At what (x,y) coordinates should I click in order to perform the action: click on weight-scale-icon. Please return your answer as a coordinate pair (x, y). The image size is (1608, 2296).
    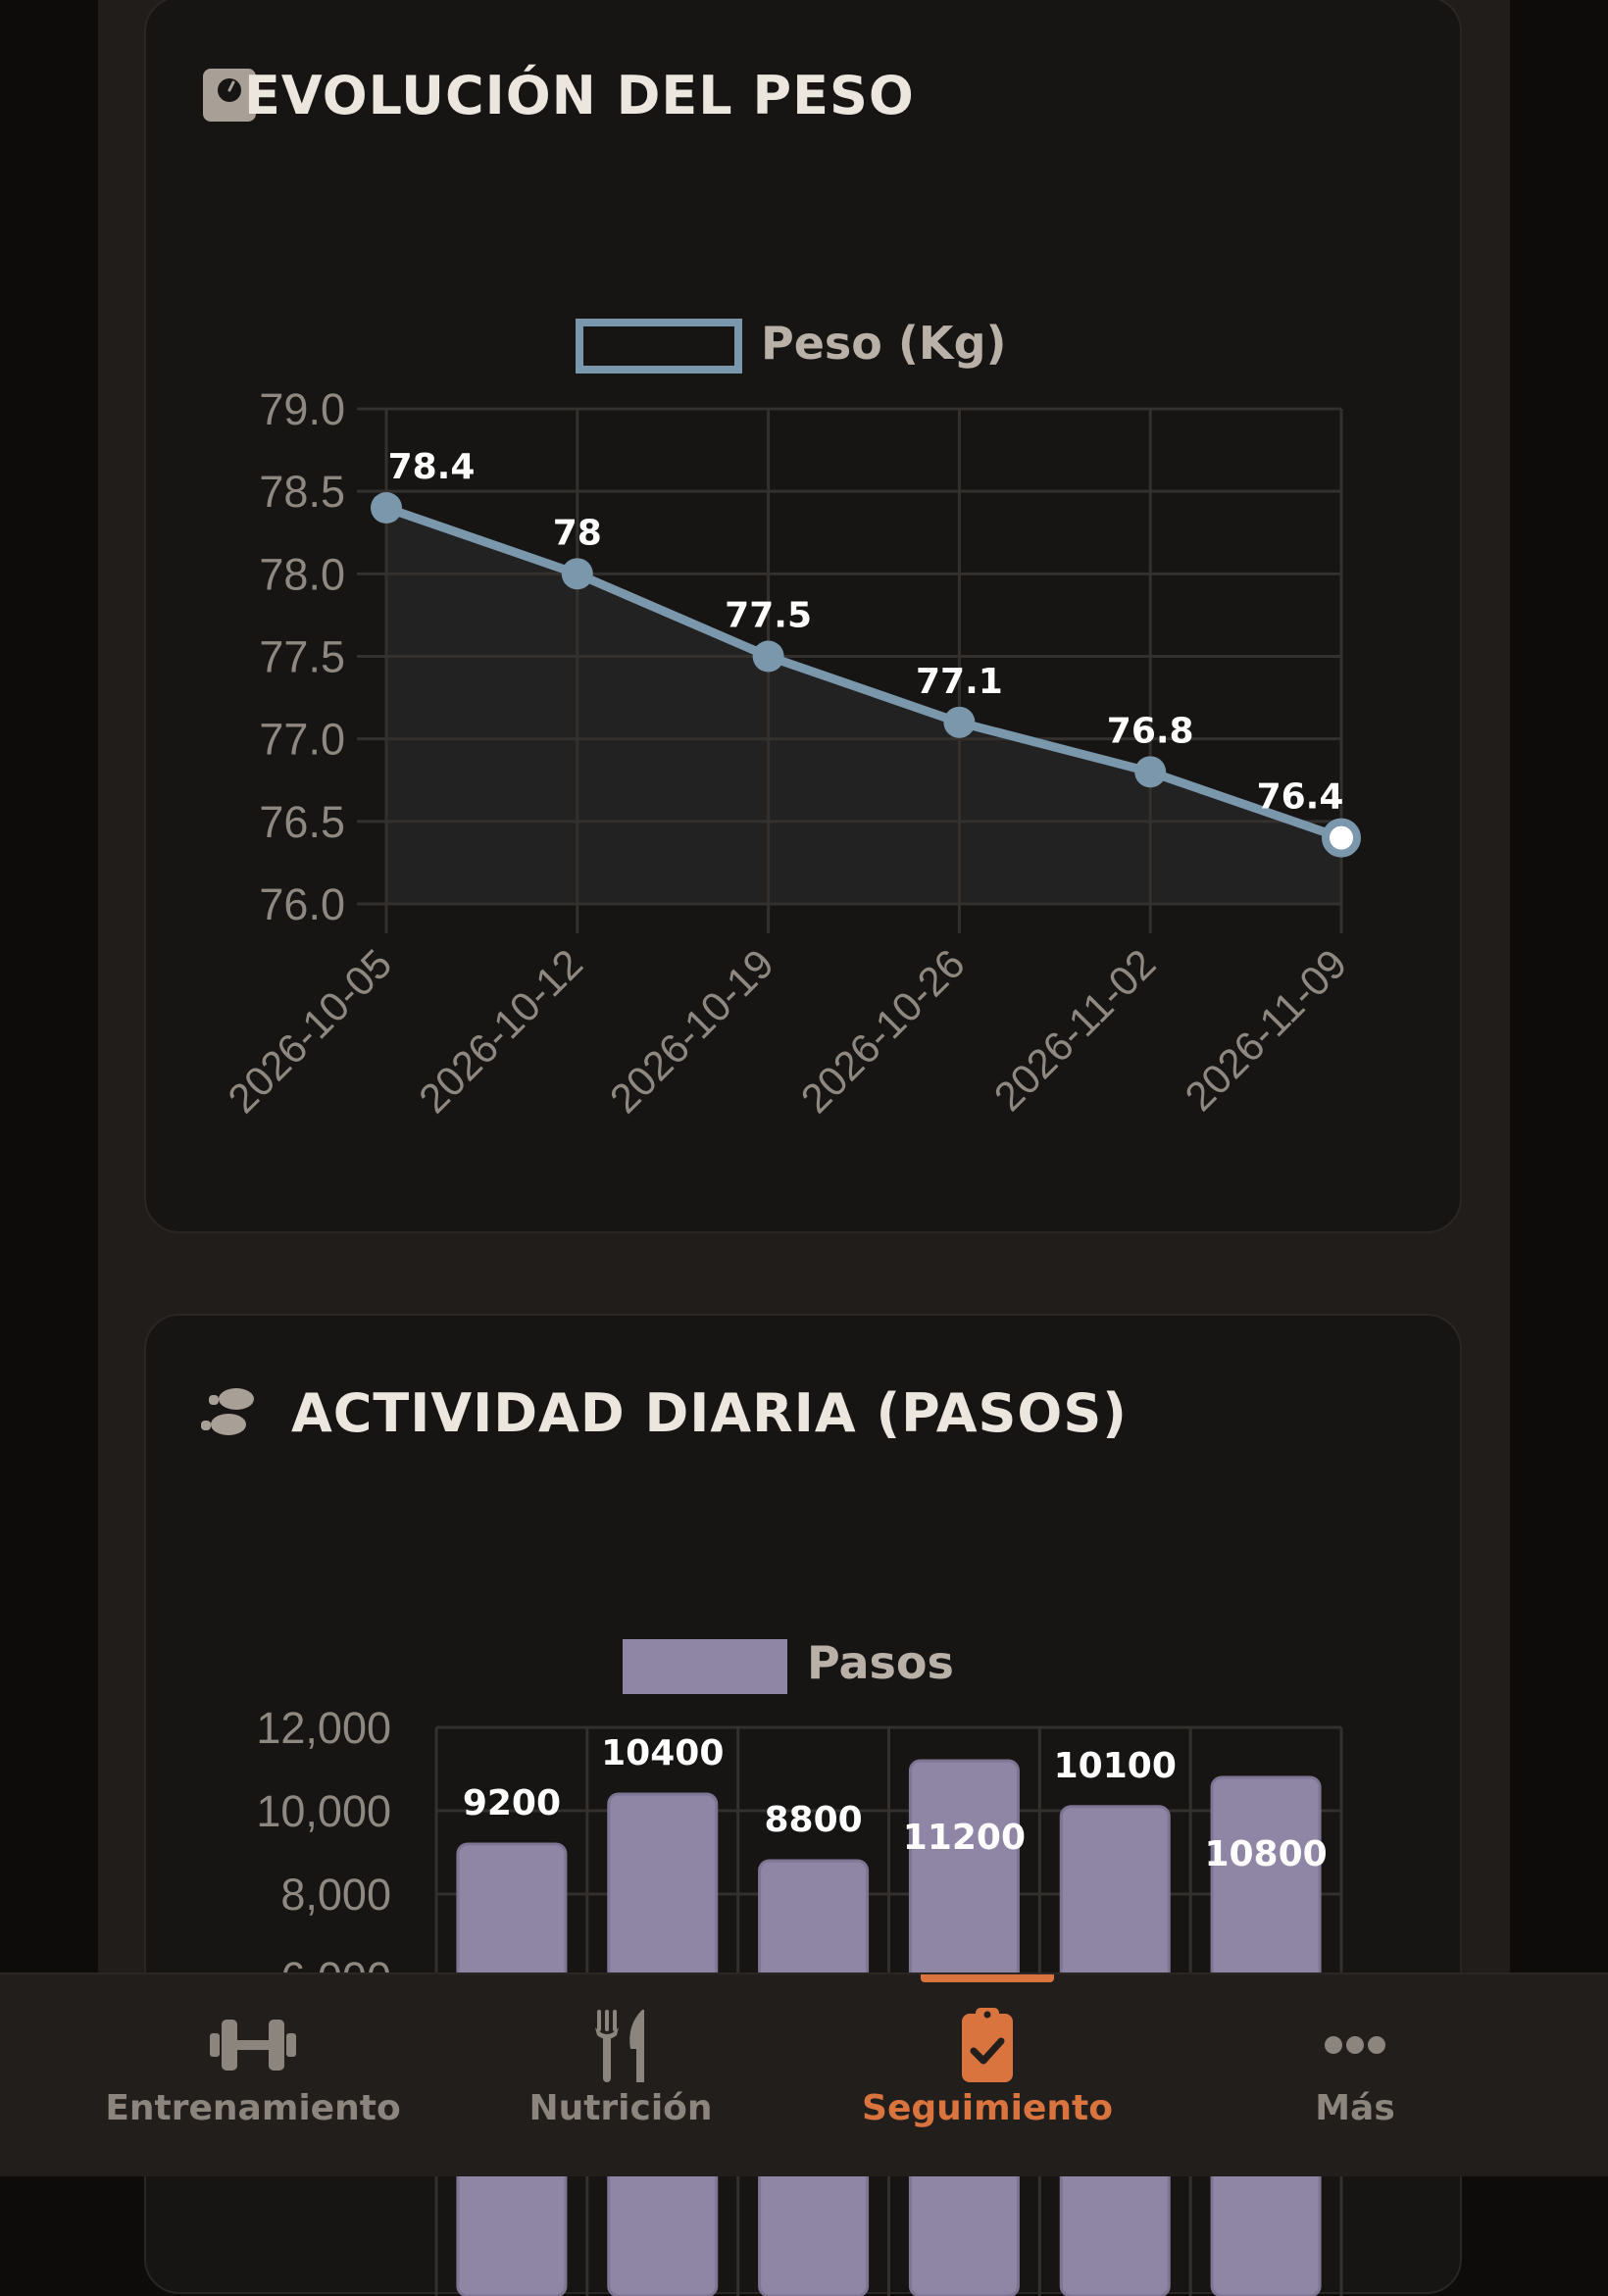
    Looking at the image, I should click on (229, 95).